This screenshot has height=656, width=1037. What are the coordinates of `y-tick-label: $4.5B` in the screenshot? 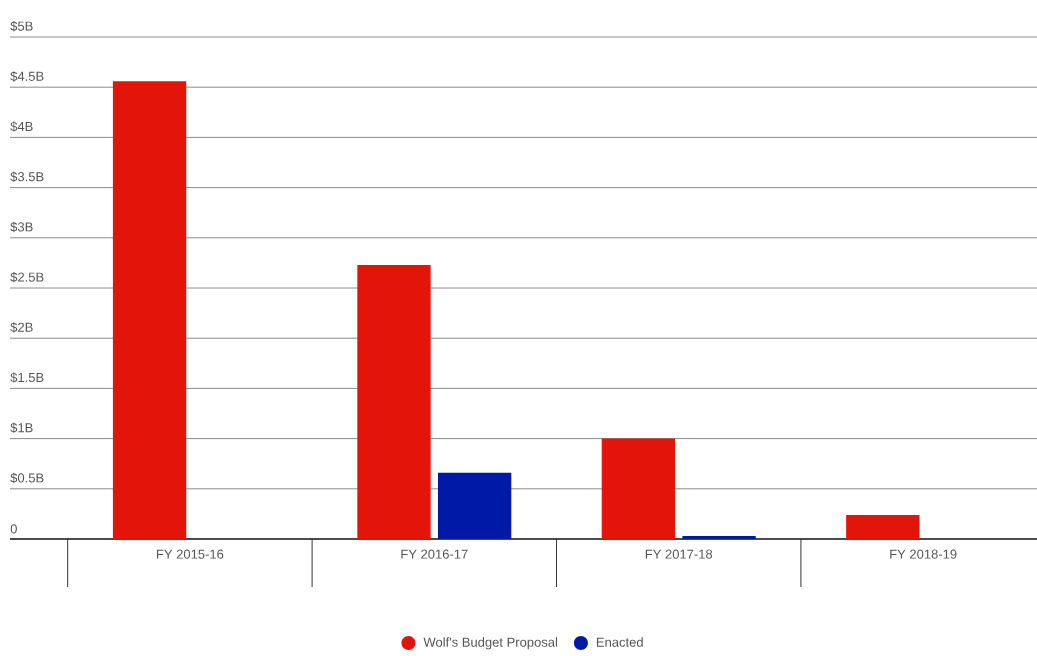 It's located at (27, 76).